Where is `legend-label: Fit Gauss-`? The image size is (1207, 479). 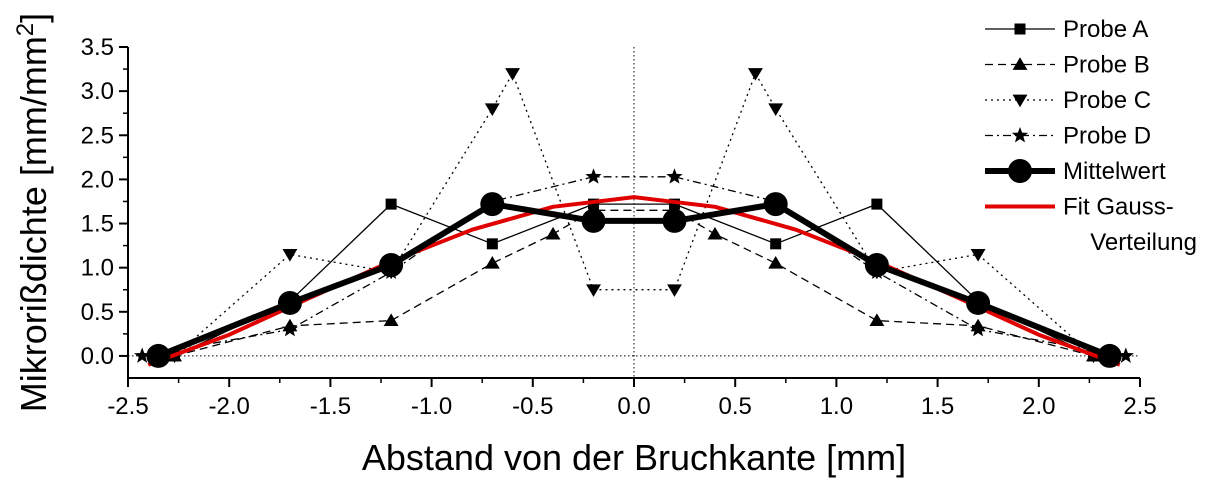 legend-label: Fit Gauss- is located at coordinates (1118, 207).